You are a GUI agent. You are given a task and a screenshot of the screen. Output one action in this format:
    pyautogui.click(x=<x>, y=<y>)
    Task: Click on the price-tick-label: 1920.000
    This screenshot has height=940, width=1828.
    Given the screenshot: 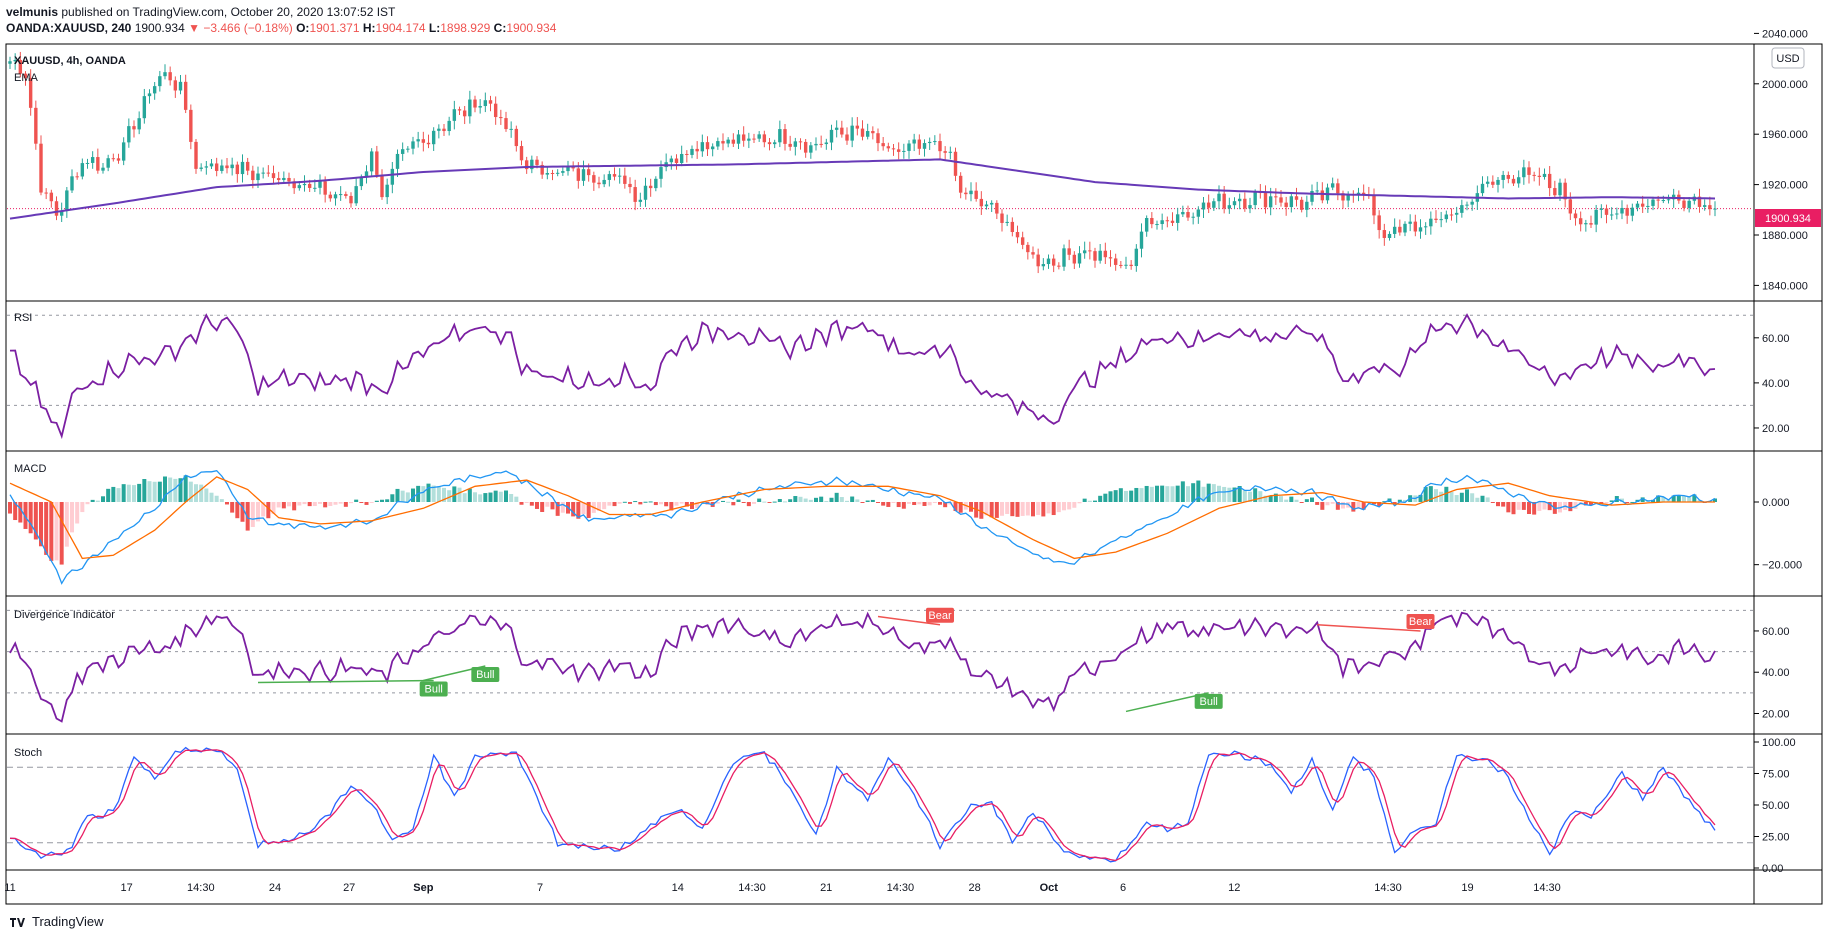 What is the action you would take?
    pyautogui.click(x=1785, y=186)
    